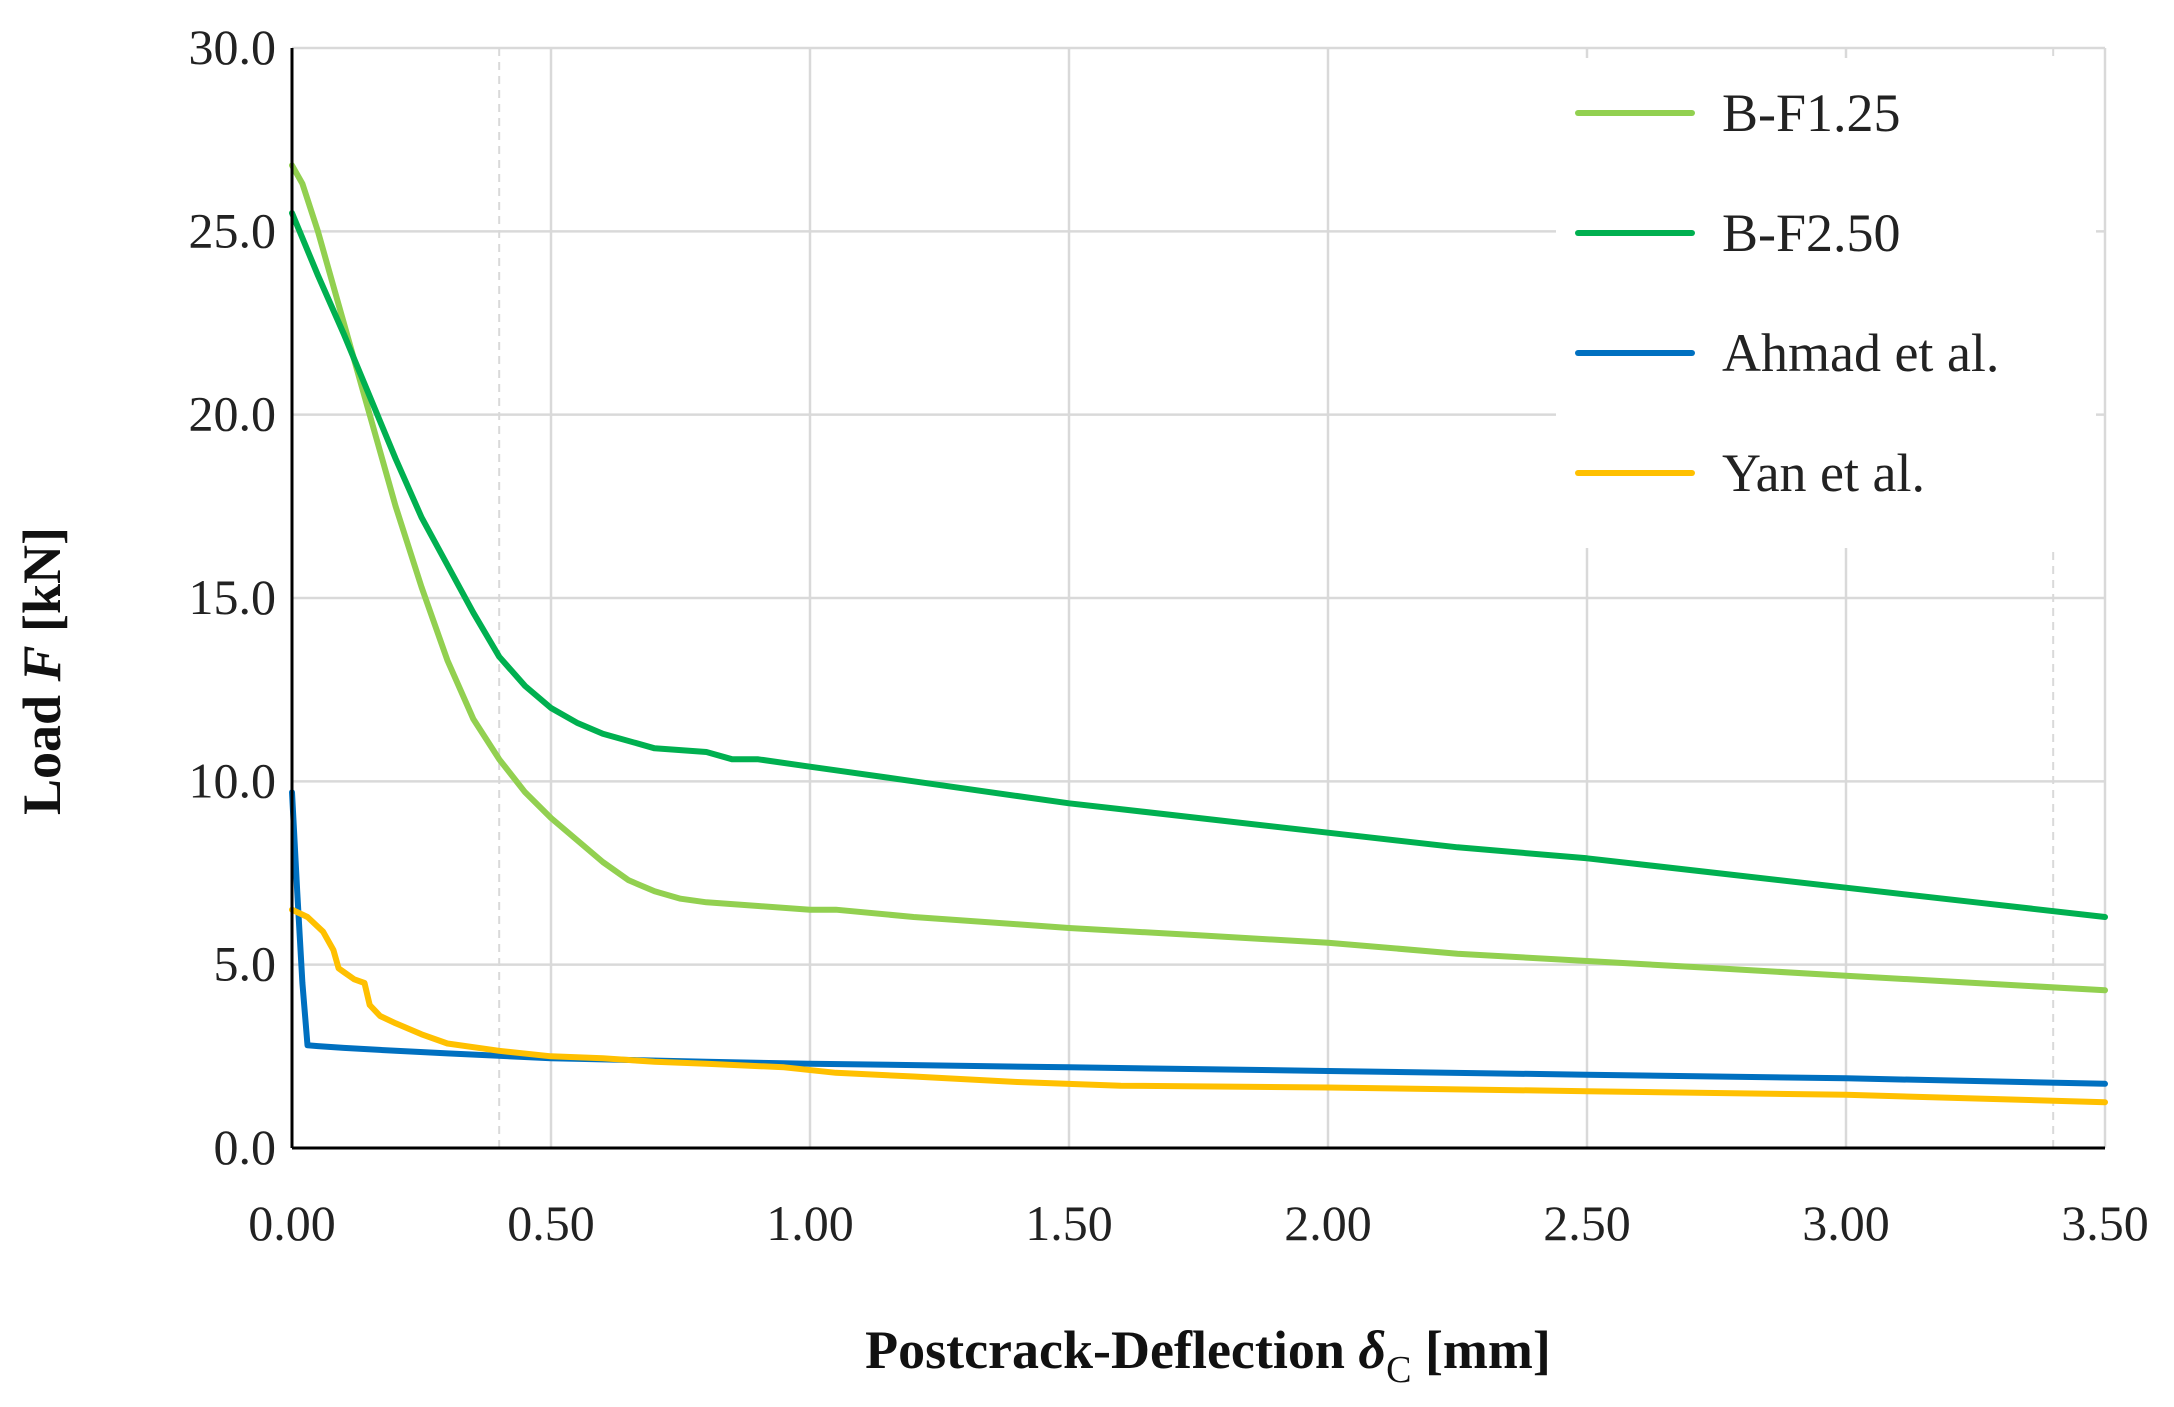 Image resolution: width=2174 pixels, height=1407 pixels. I want to click on x-tick-label: 2.00, so click(1328, 1223).